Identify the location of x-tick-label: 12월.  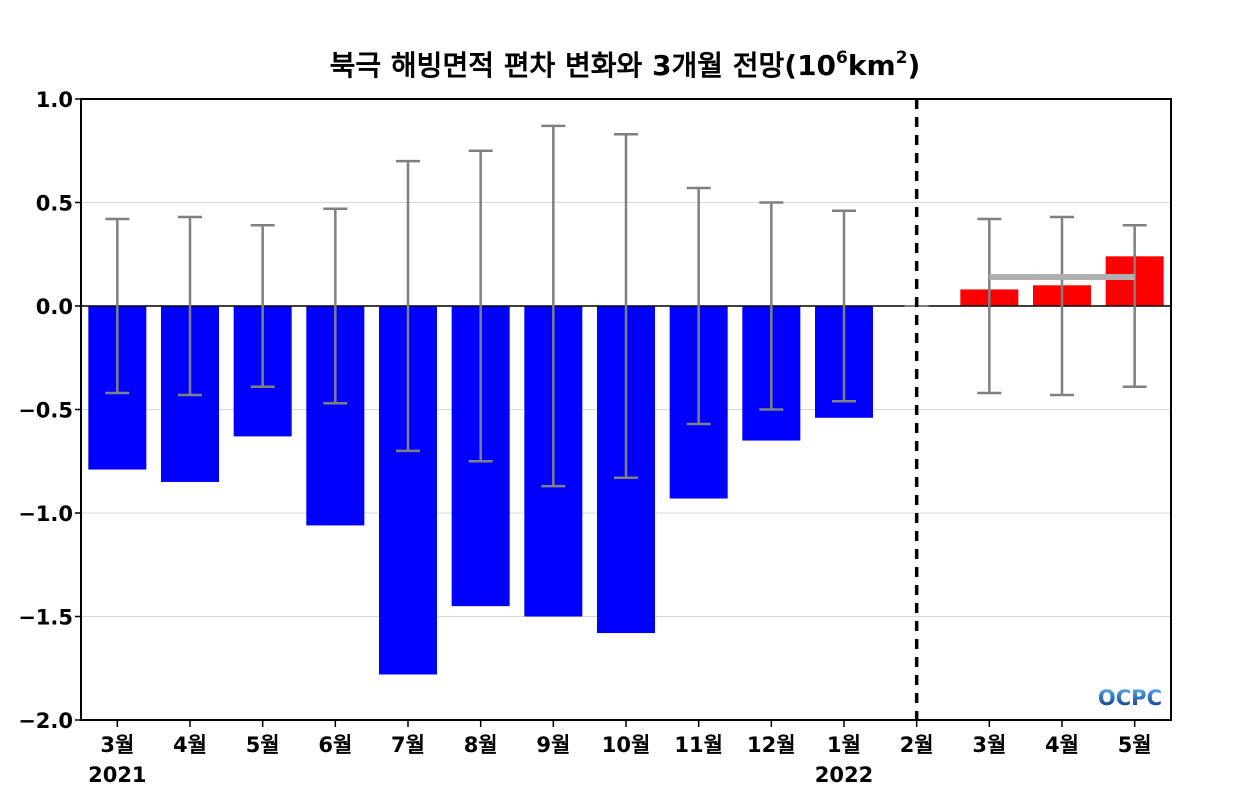
(771, 745).